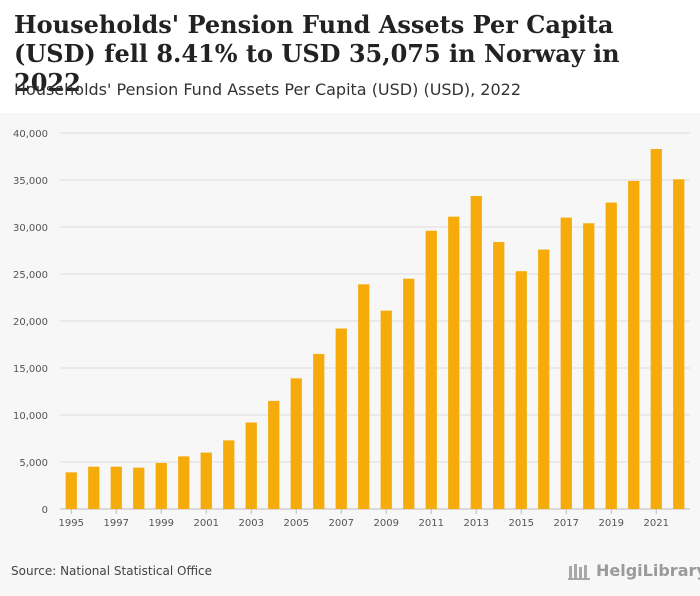 The height and width of the screenshot is (596, 700). Describe the element at coordinates (341, 523) in the screenshot. I see `x-tick-label: 2007` at that location.